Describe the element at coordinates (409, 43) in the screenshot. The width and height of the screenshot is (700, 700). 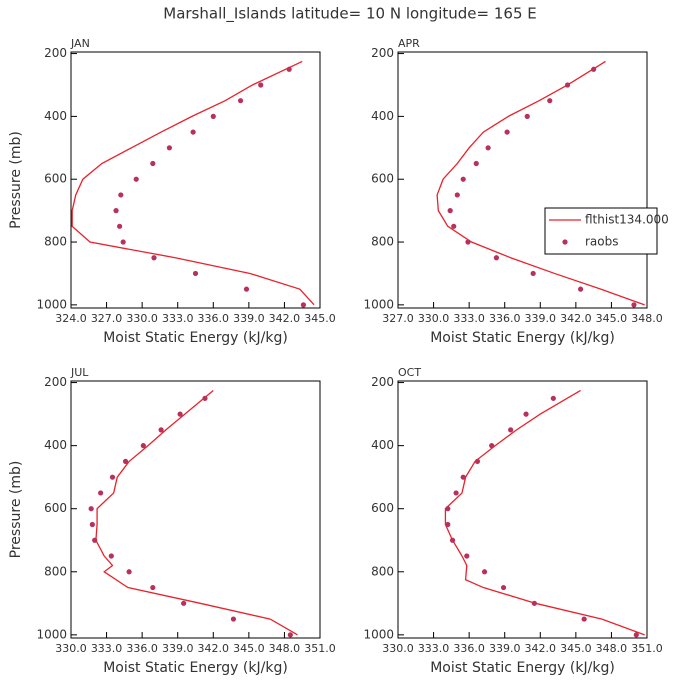
I see `panel-label: APR` at that location.